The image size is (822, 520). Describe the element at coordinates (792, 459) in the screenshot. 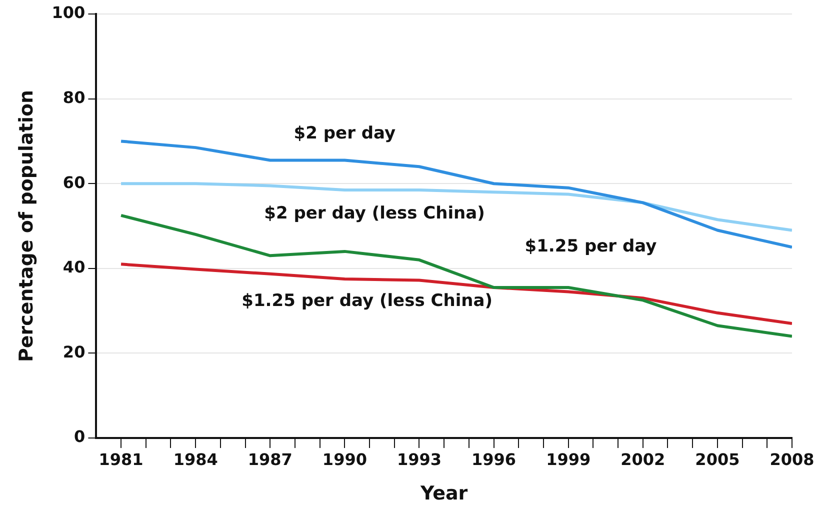

I see `x-tick-label: 2008` at that location.